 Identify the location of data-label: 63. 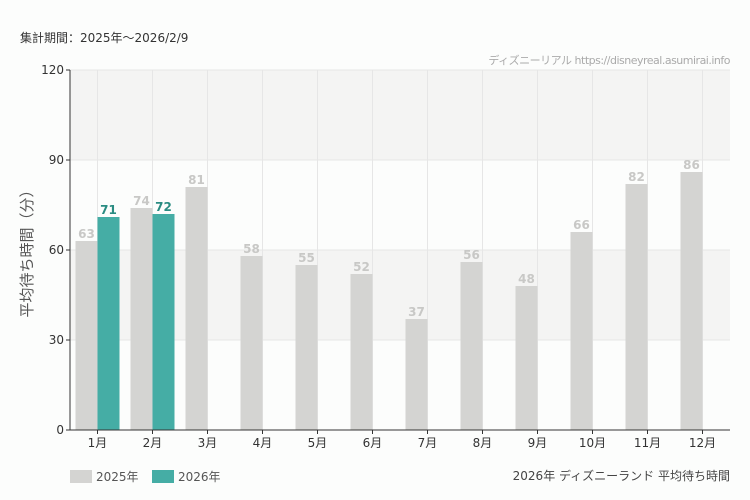
(86, 234).